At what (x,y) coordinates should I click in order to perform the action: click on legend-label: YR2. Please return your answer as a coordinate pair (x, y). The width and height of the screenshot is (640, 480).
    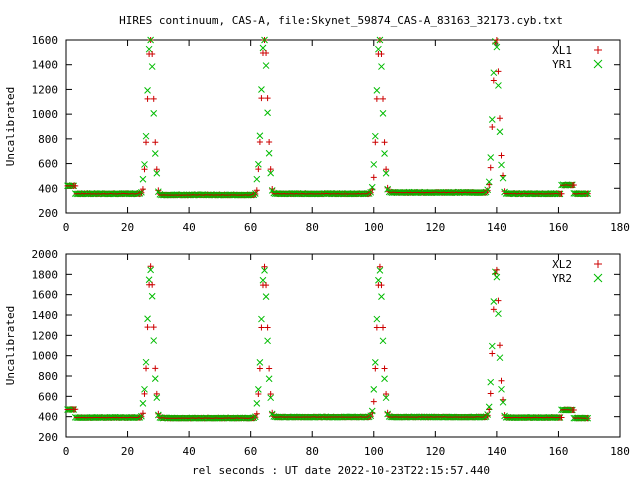
    Looking at the image, I should click on (562, 278).